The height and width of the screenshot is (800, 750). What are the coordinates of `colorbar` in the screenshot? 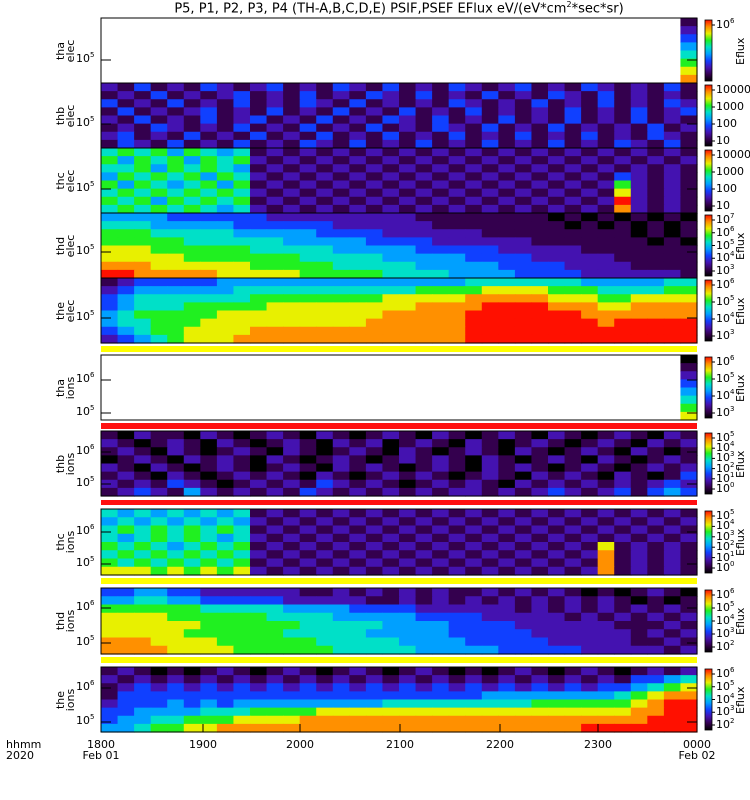 It's located at (708, 50).